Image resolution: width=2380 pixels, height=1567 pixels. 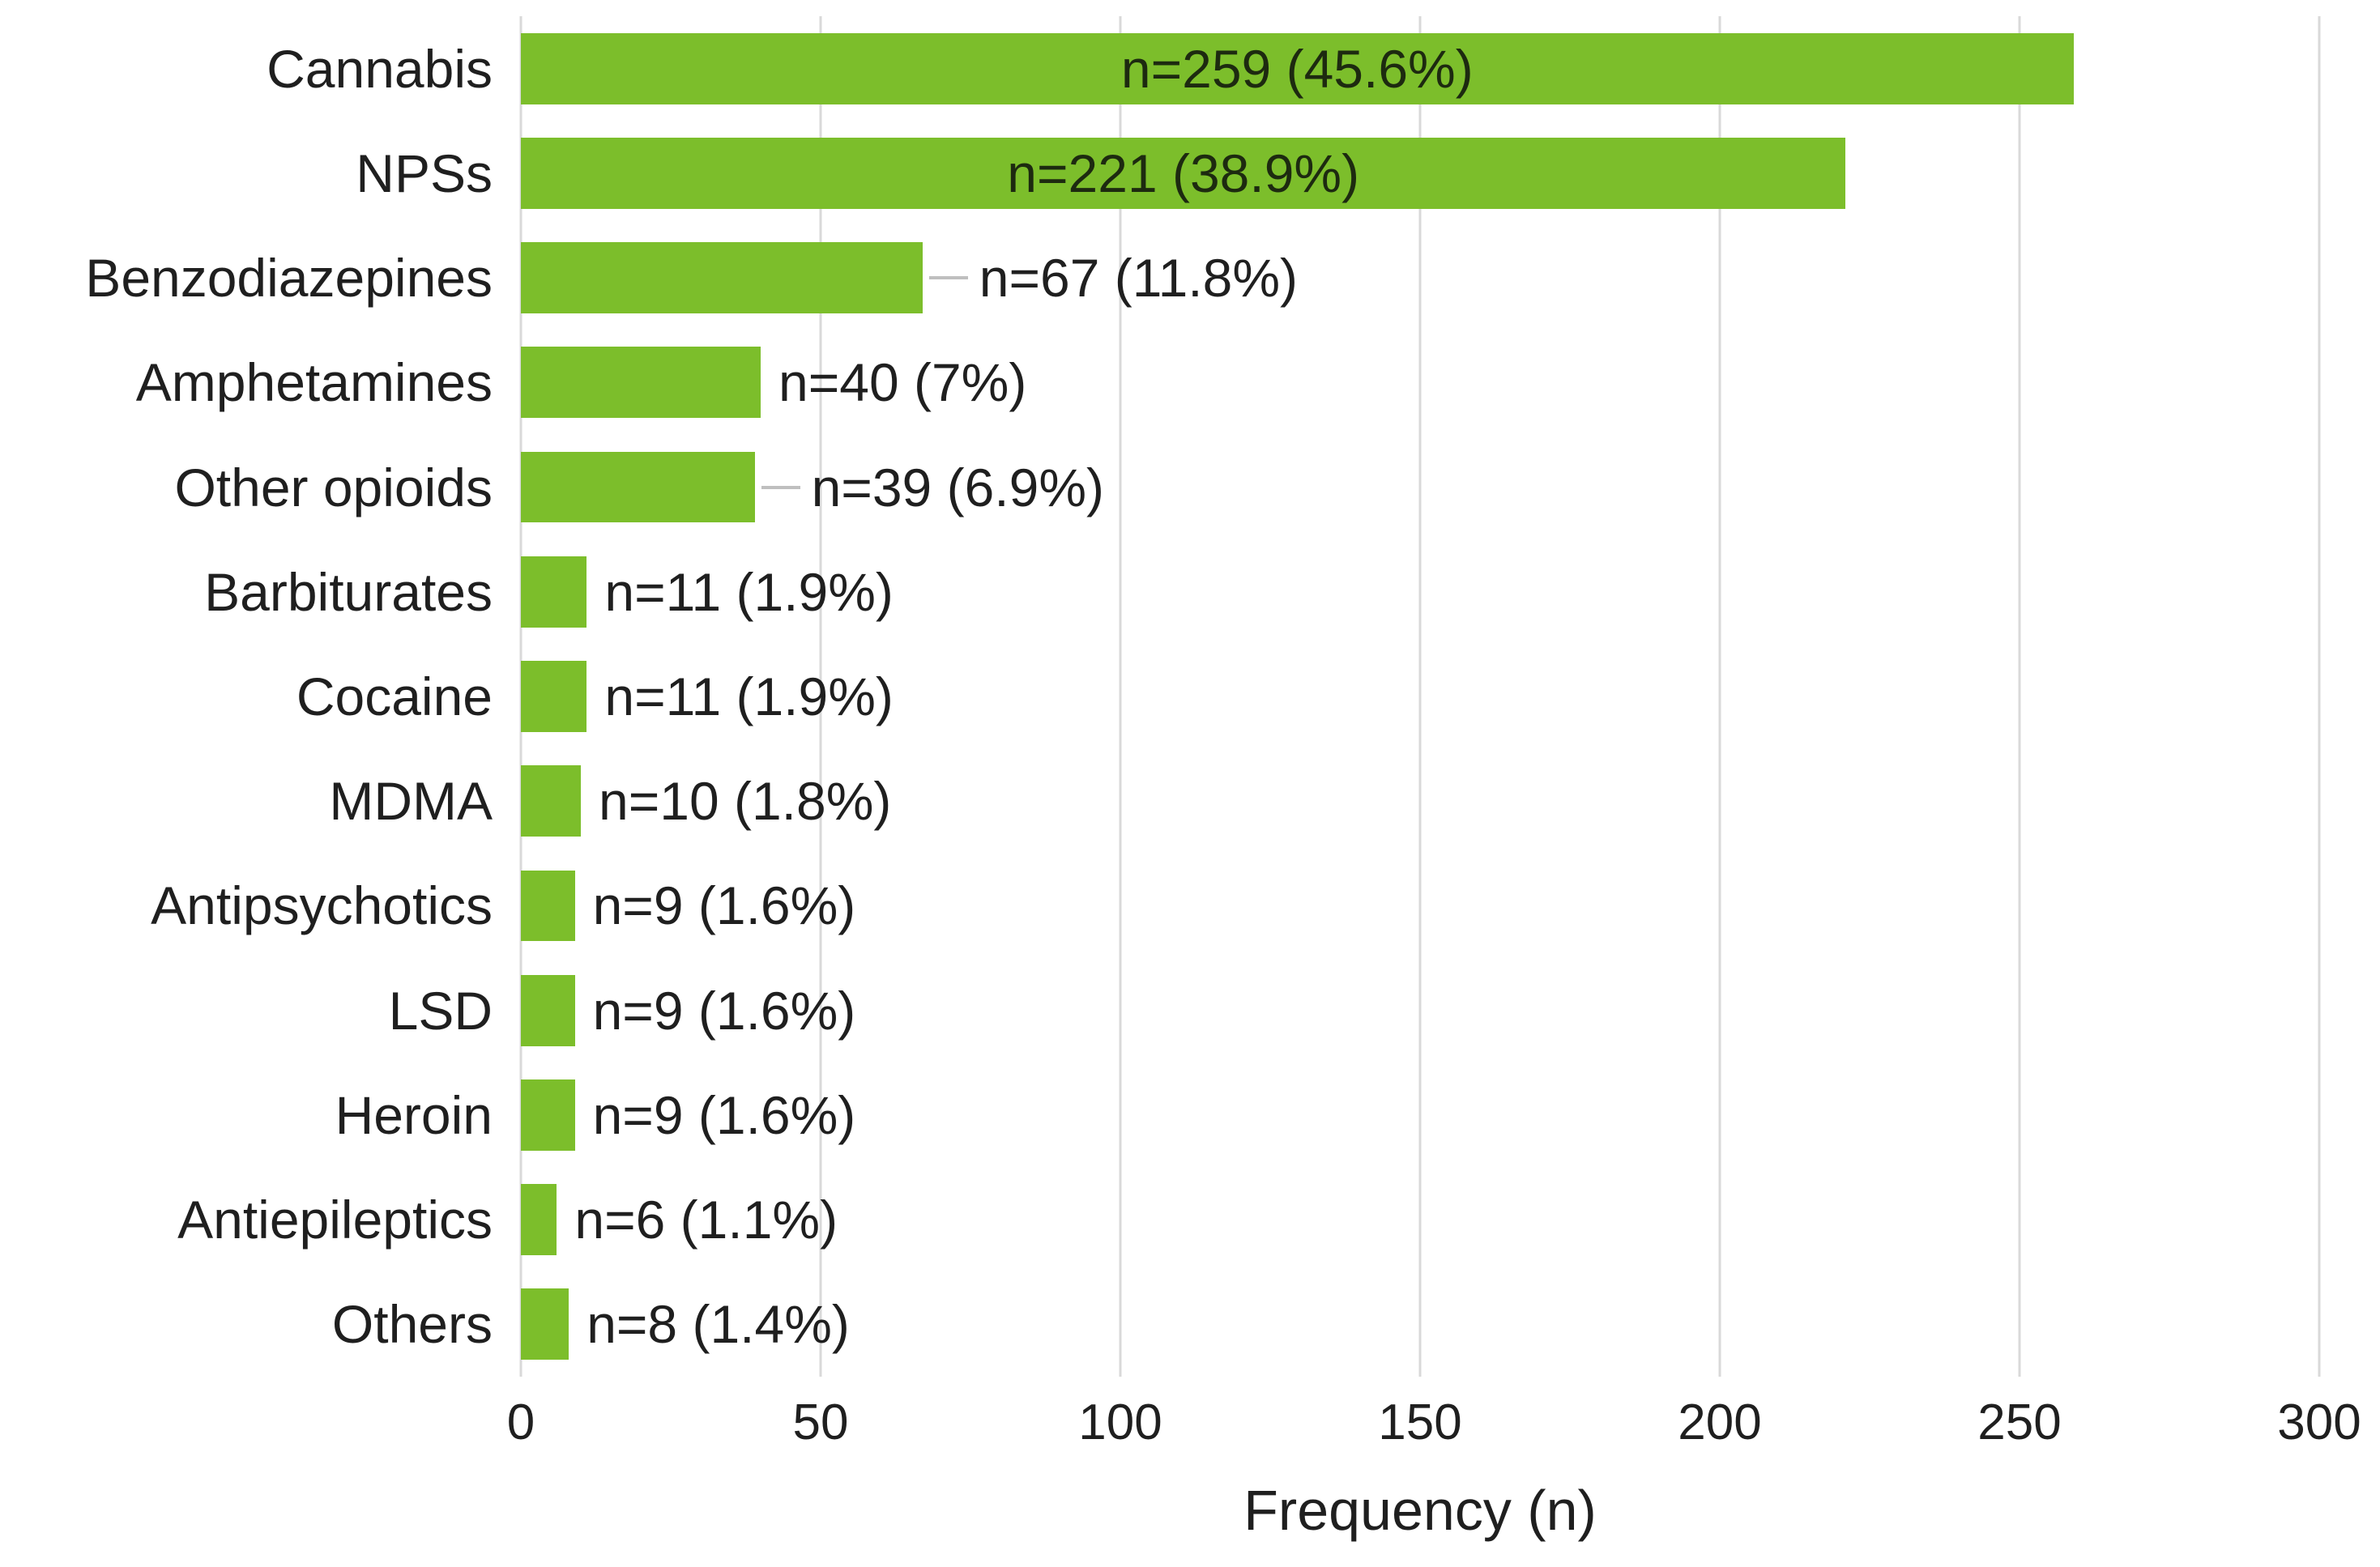 I want to click on category-row: Antiepileptics, so click(x=248, y=1220).